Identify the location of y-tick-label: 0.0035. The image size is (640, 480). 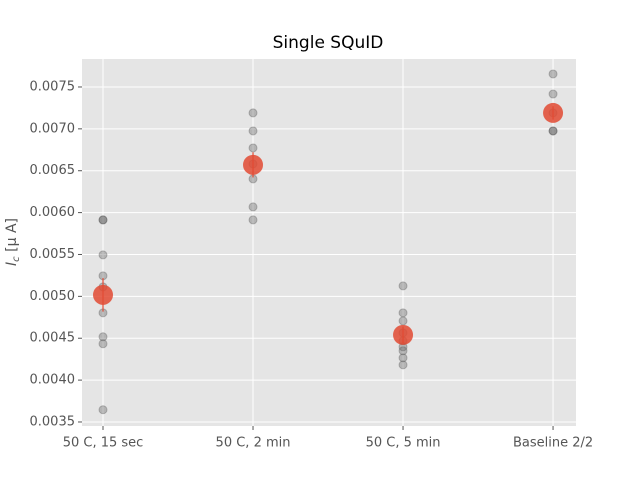
(53, 421).